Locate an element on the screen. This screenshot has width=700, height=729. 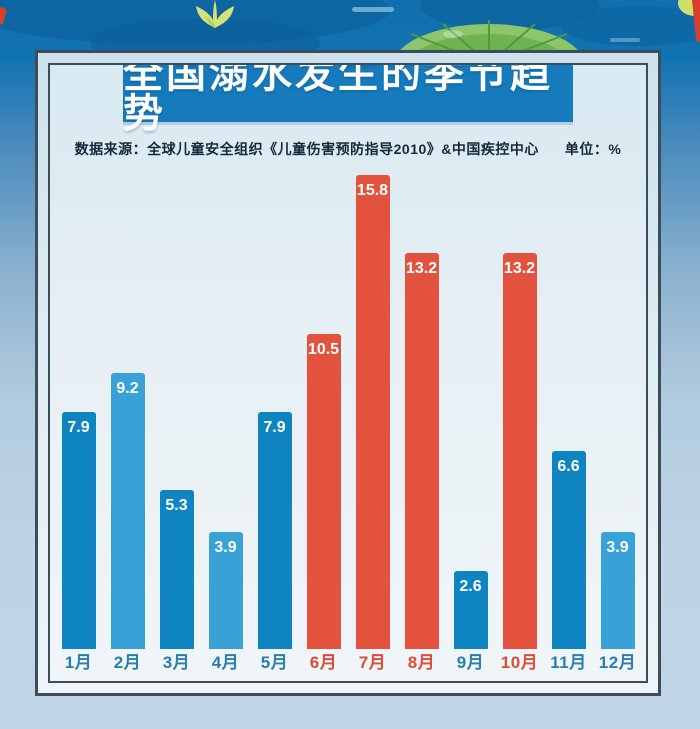
source-text: 数据来源：全球儿童安全组织《儿童伤害预防指导2010》&中国疾控中心 is located at coordinates (306, 149).